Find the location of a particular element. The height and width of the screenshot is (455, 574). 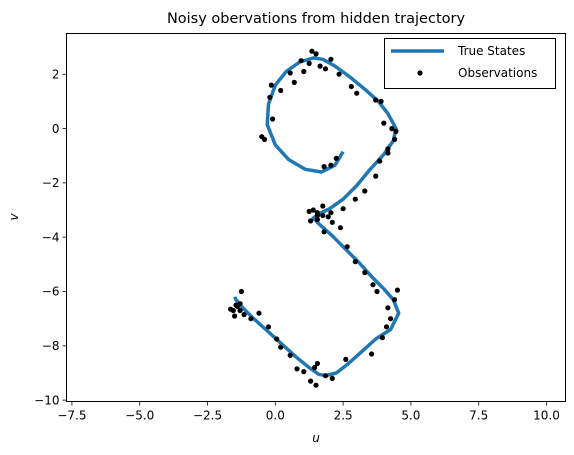

x-tick-label: 10.0 is located at coordinates (546, 416).